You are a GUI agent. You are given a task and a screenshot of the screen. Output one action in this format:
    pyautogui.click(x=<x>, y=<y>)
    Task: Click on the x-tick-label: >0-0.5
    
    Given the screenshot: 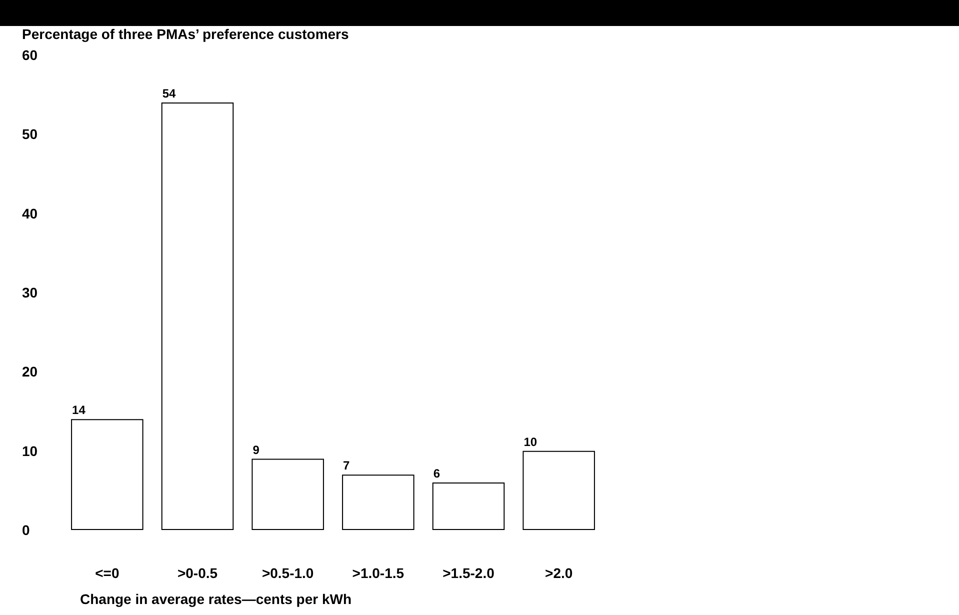 What is the action you would take?
    pyautogui.click(x=197, y=573)
    